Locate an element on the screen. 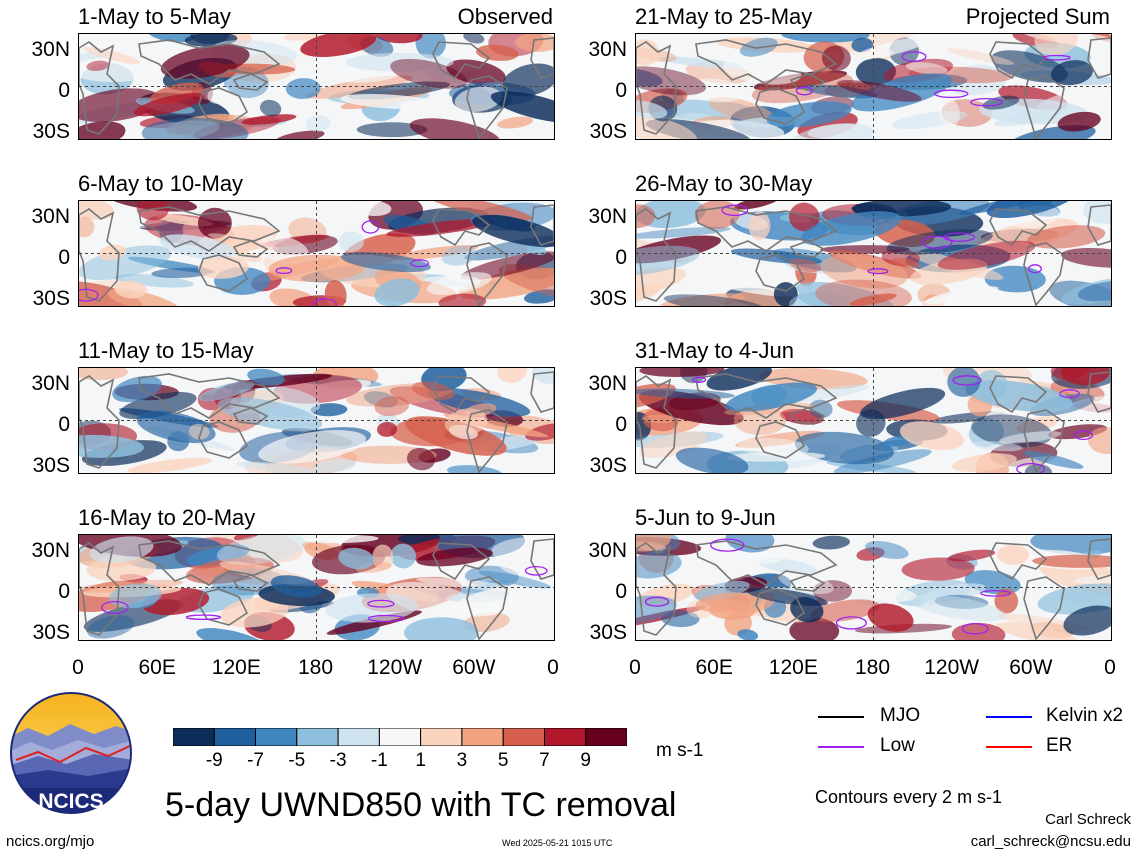 The width and height of the screenshot is (1135, 856). legend-line-mjo is located at coordinates (841, 717).